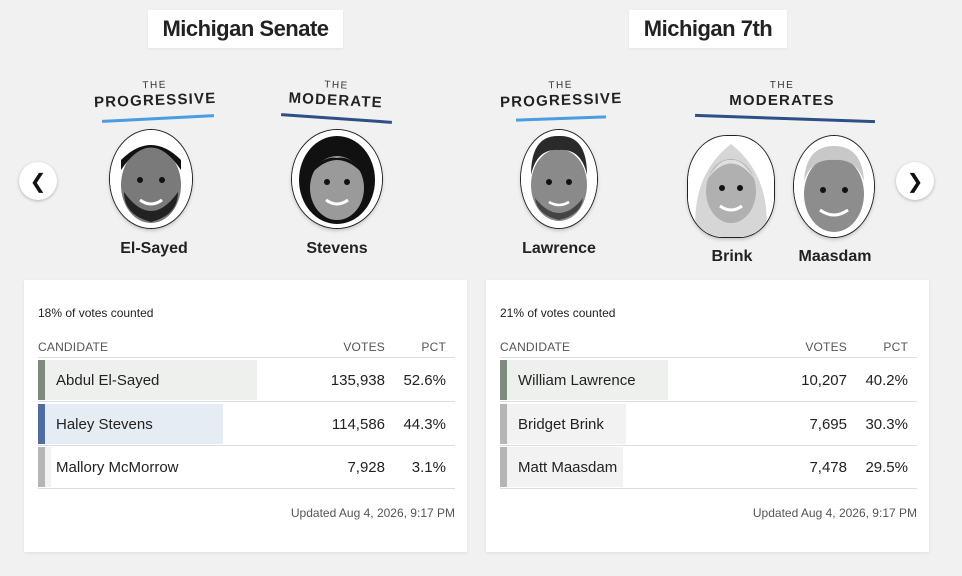 Image resolution: width=962 pixels, height=576 pixels. Describe the element at coordinates (337, 179) in the screenshot. I see `woman-face-icon` at that location.